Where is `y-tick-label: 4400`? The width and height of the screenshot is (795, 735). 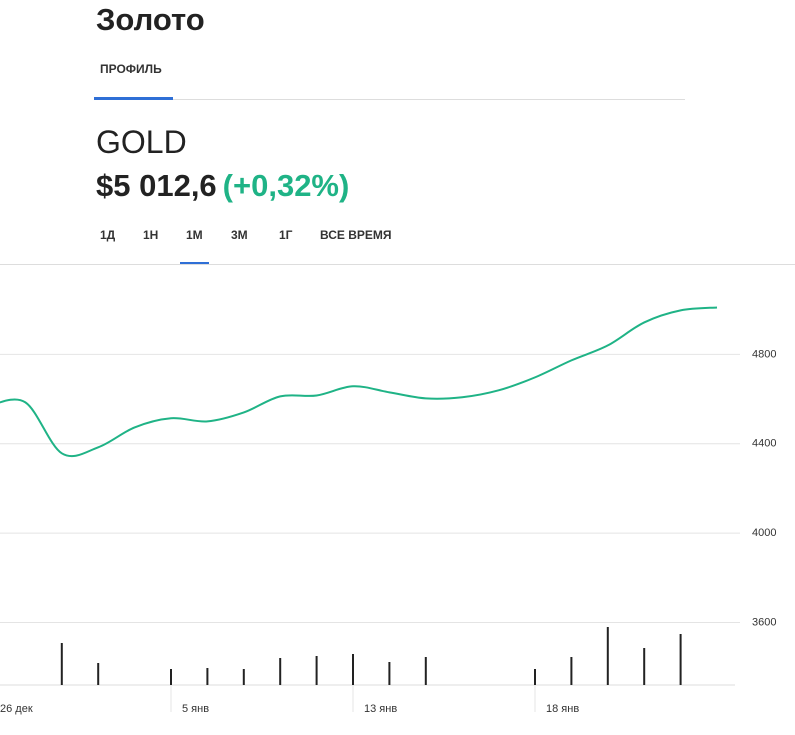 y-tick-label: 4400 is located at coordinates (764, 444).